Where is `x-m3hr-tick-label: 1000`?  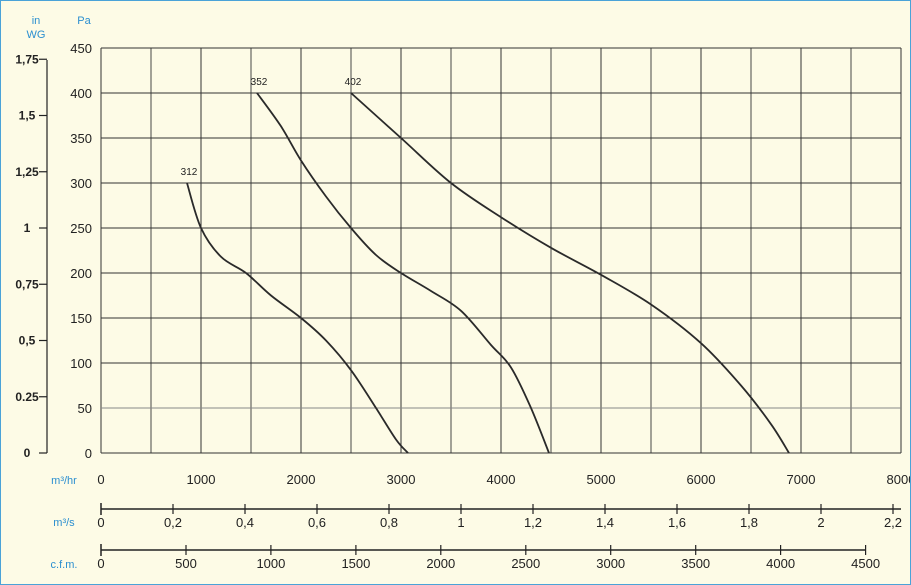 x-m3hr-tick-label: 1000 is located at coordinates (201, 479).